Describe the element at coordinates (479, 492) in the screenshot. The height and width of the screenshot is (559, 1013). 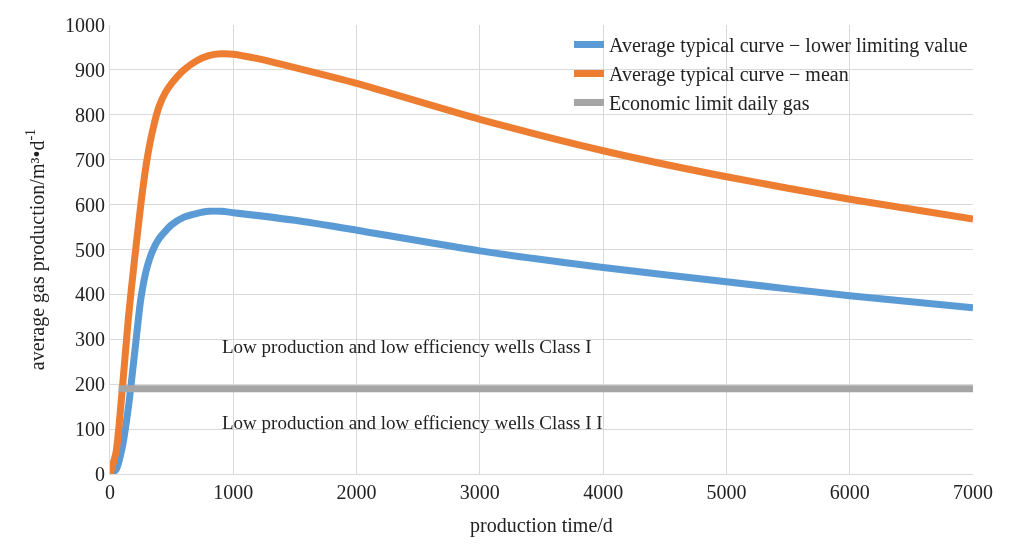
I see `x-tick-label: 3000` at that location.